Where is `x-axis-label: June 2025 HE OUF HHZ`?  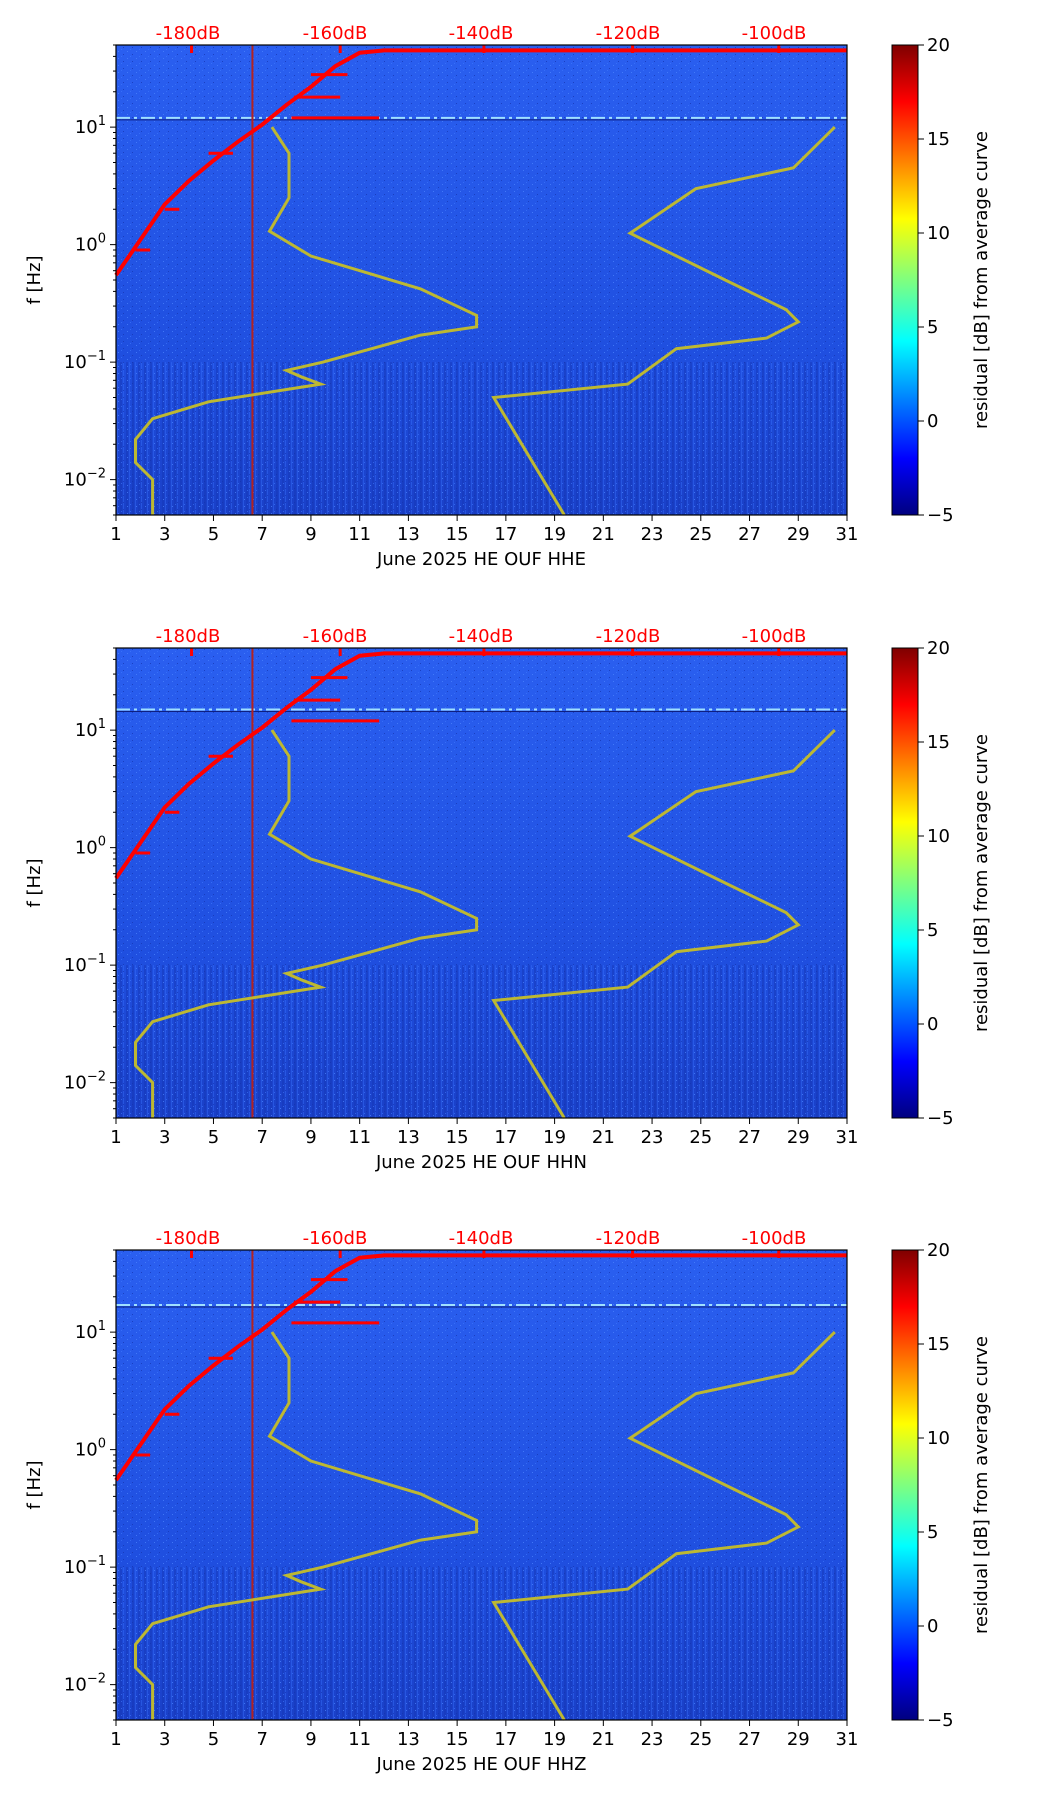 x-axis-label: June 2025 HE OUF HHZ is located at coordinates (481, 1764).